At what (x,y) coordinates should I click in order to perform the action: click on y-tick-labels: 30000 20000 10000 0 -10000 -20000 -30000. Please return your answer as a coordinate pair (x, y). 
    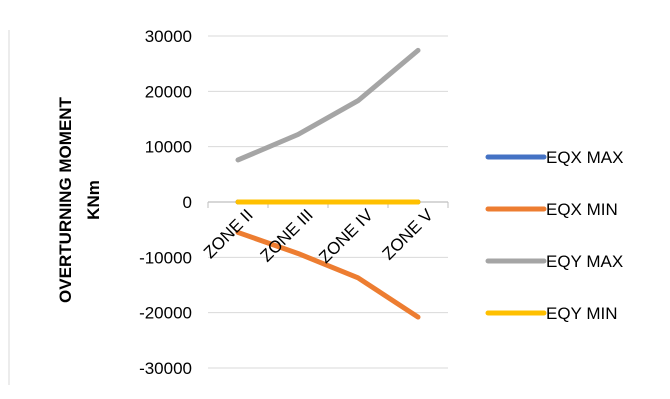
    Looking at the image, I should click on (165, 202).